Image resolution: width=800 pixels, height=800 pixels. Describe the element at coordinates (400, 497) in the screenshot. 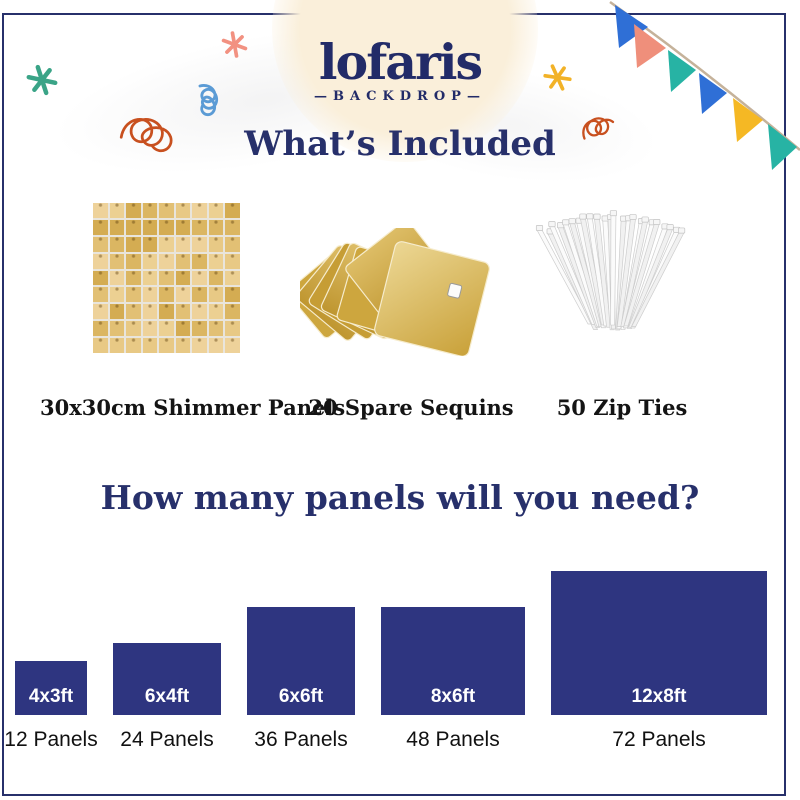

I see `panels-needed-title: How many panels will you need?` at that location.